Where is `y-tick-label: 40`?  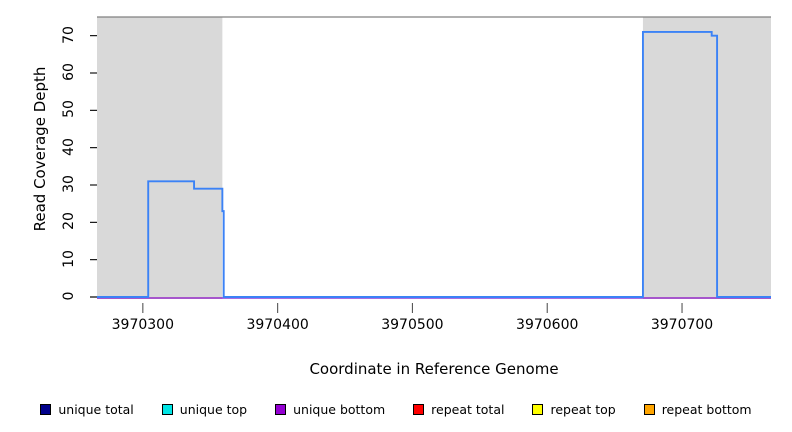
y-tick-label: 40 is located at coordinates (69, 146).